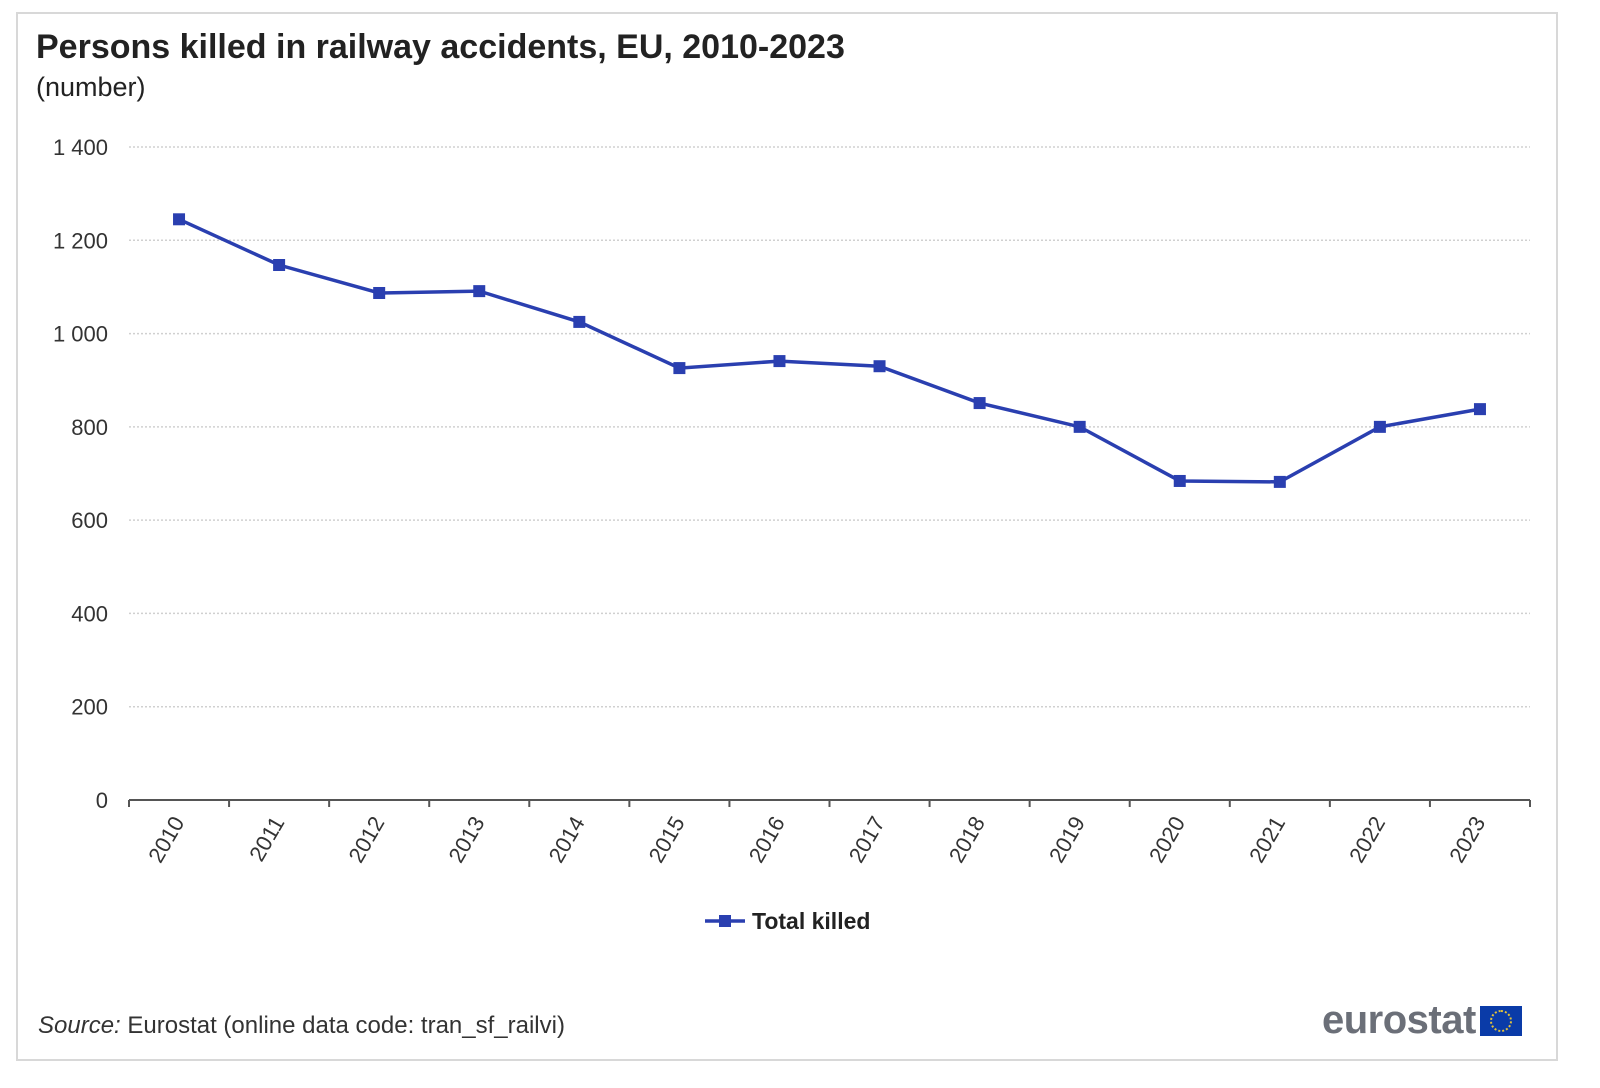 The image size is (1600, 1088). I want to click on y-tick-label: 800, so click(89, 427).